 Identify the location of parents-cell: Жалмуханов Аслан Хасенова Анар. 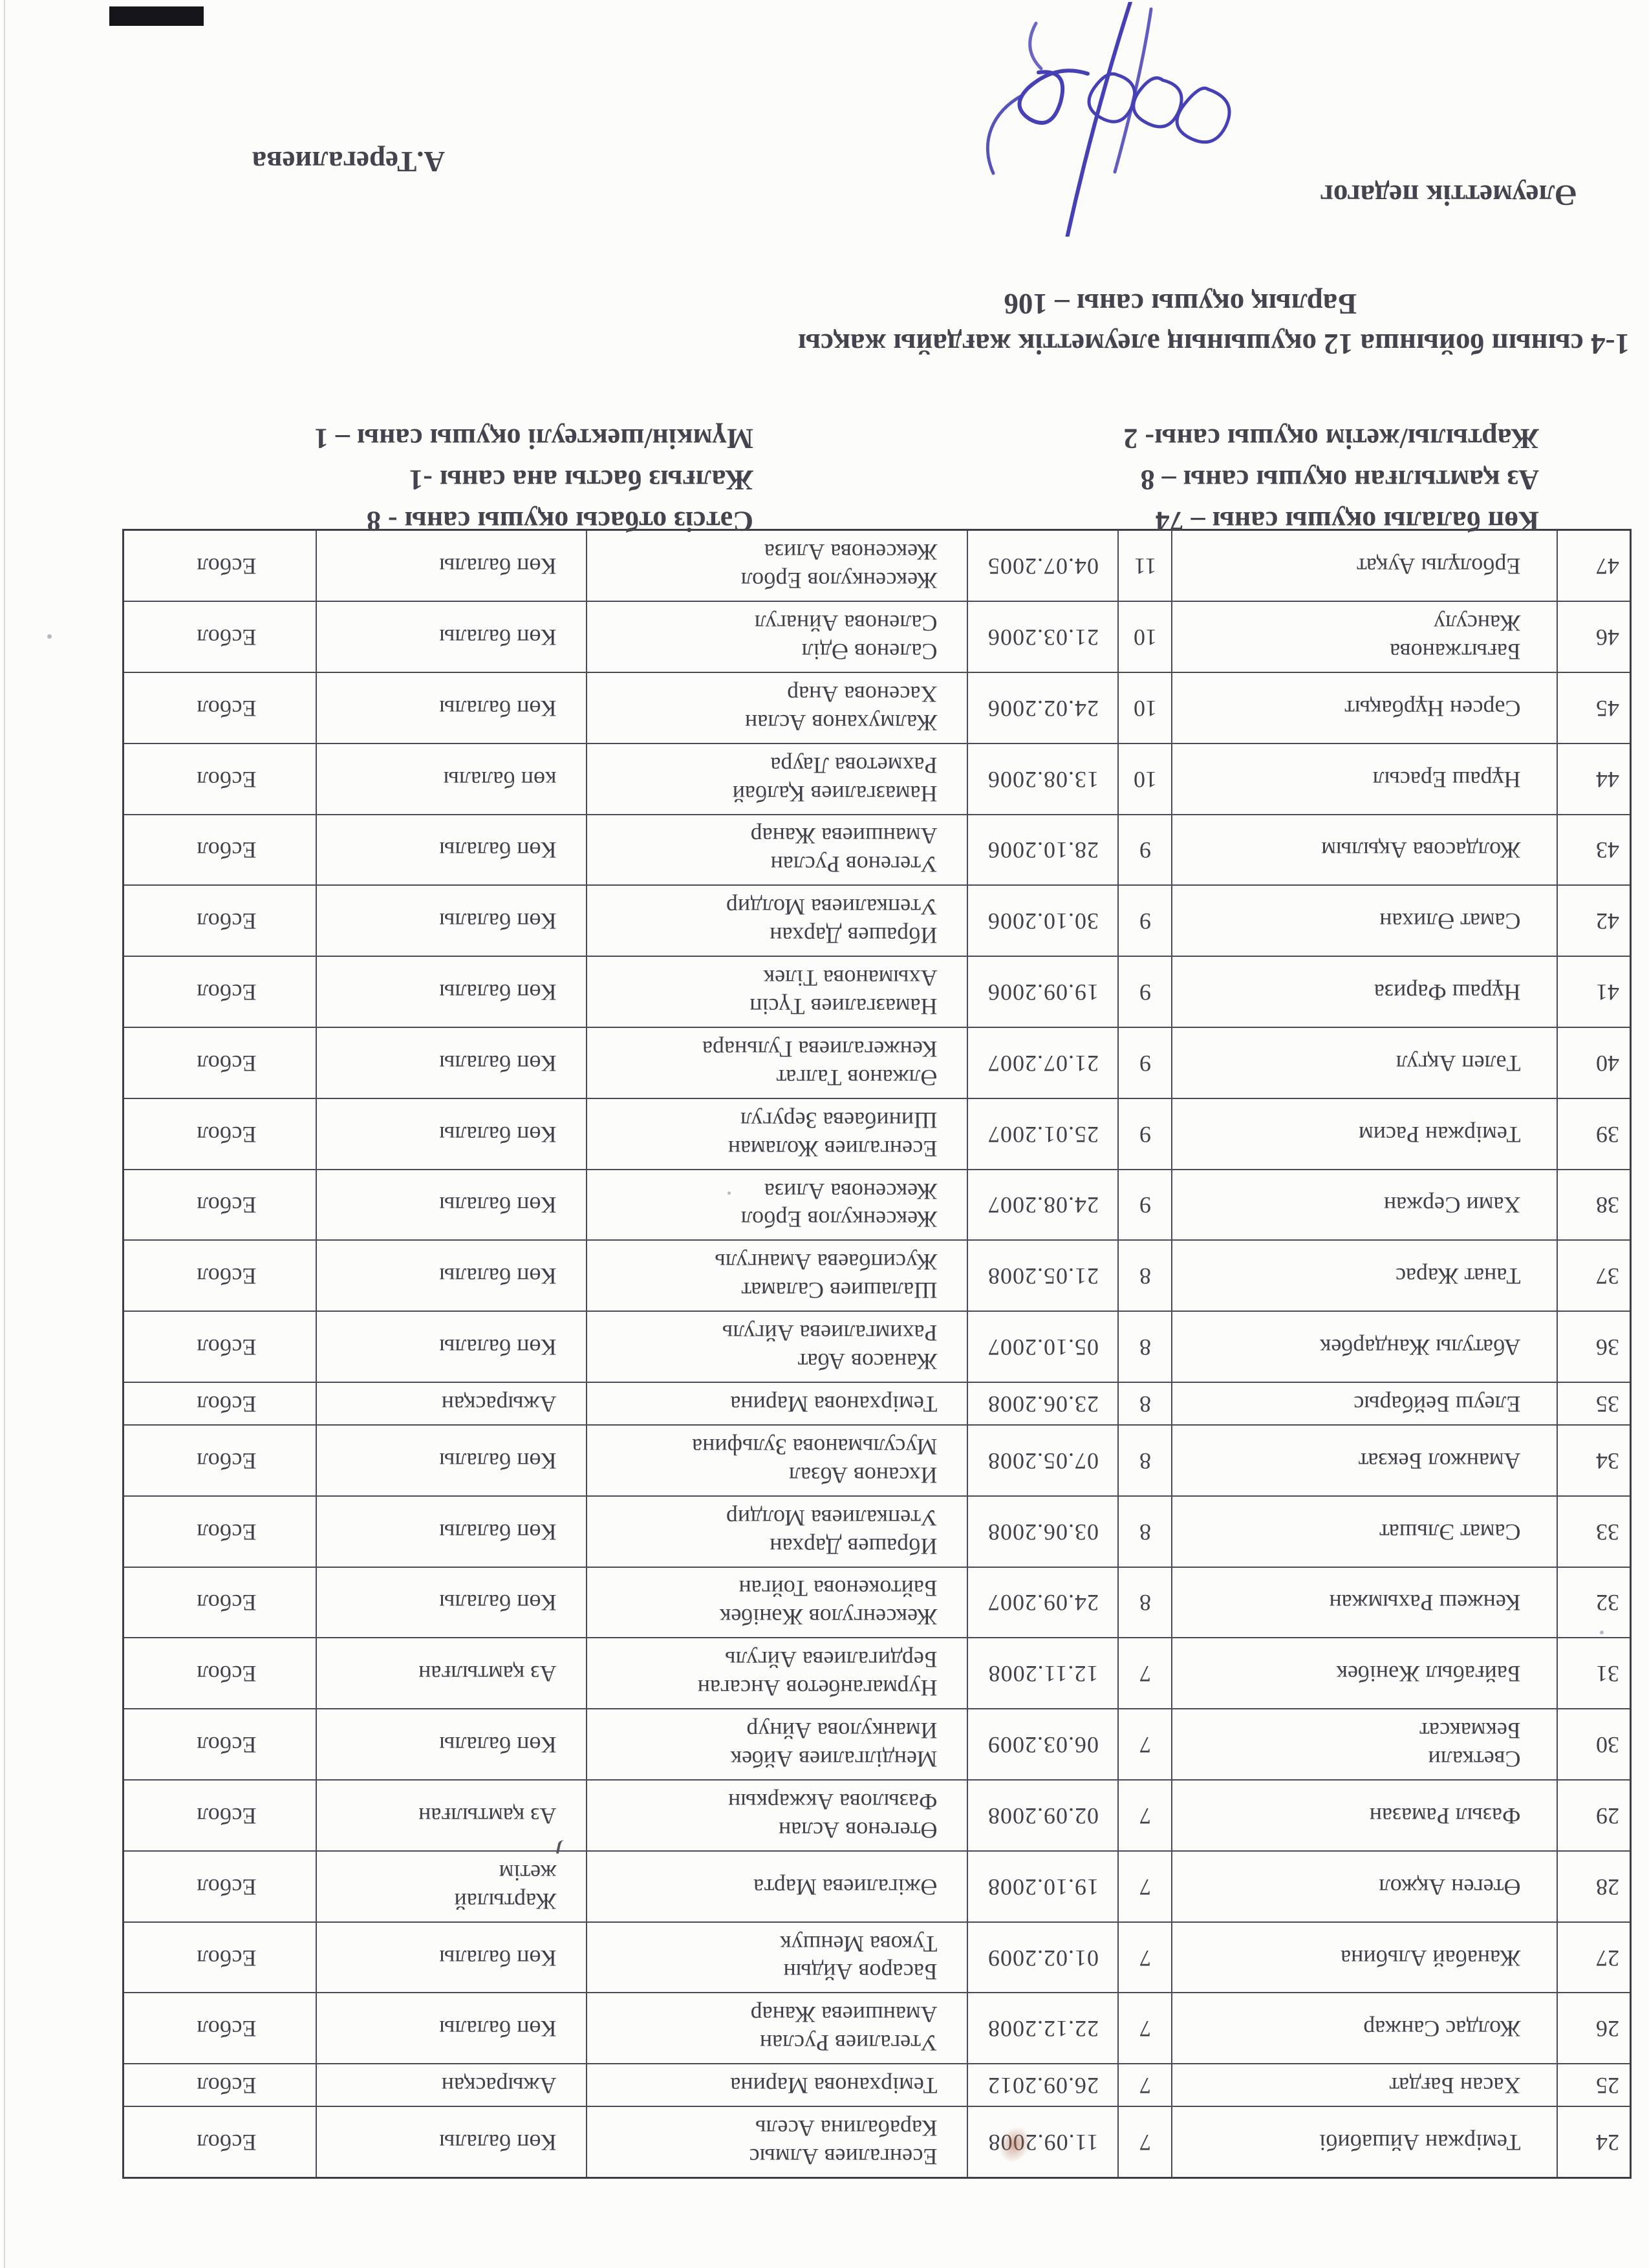
(777, 708).